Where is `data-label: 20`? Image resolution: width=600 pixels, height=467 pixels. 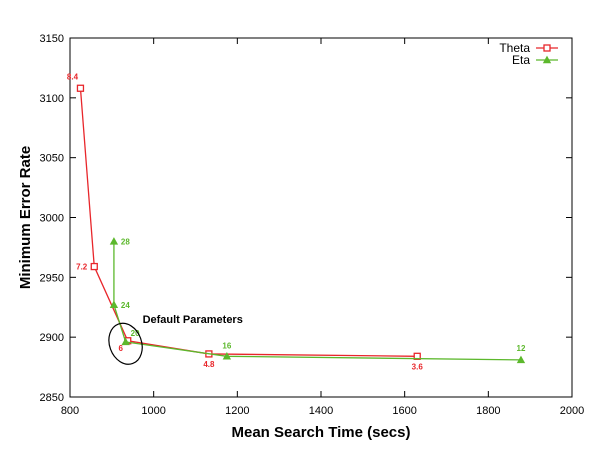
data-label: 20 is located at coordinates (135, 333).